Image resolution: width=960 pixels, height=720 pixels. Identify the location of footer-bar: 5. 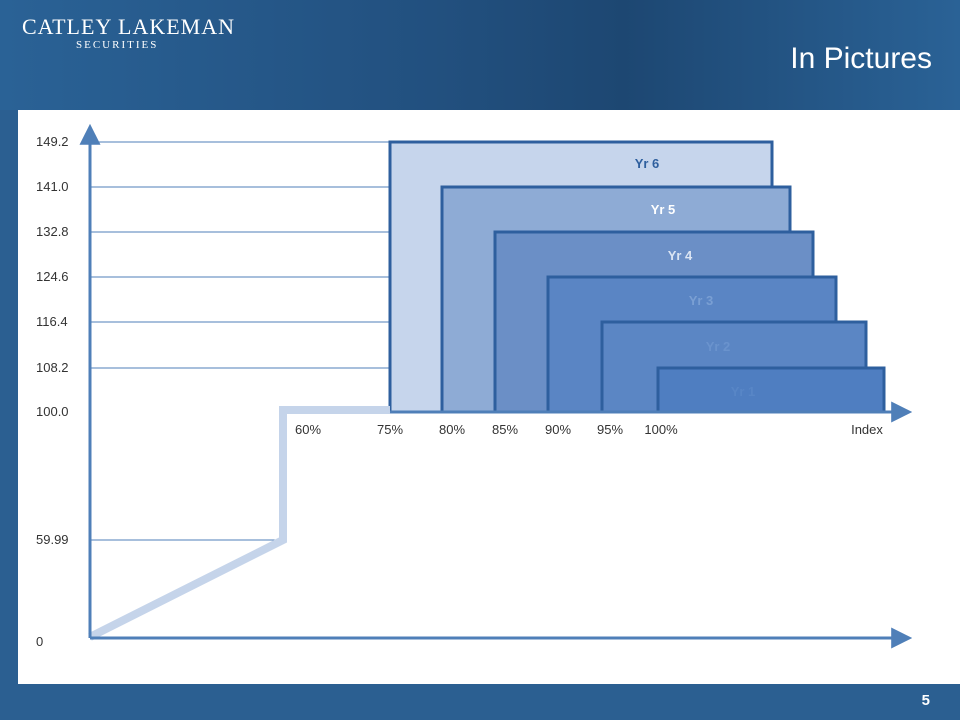
(480, 702).